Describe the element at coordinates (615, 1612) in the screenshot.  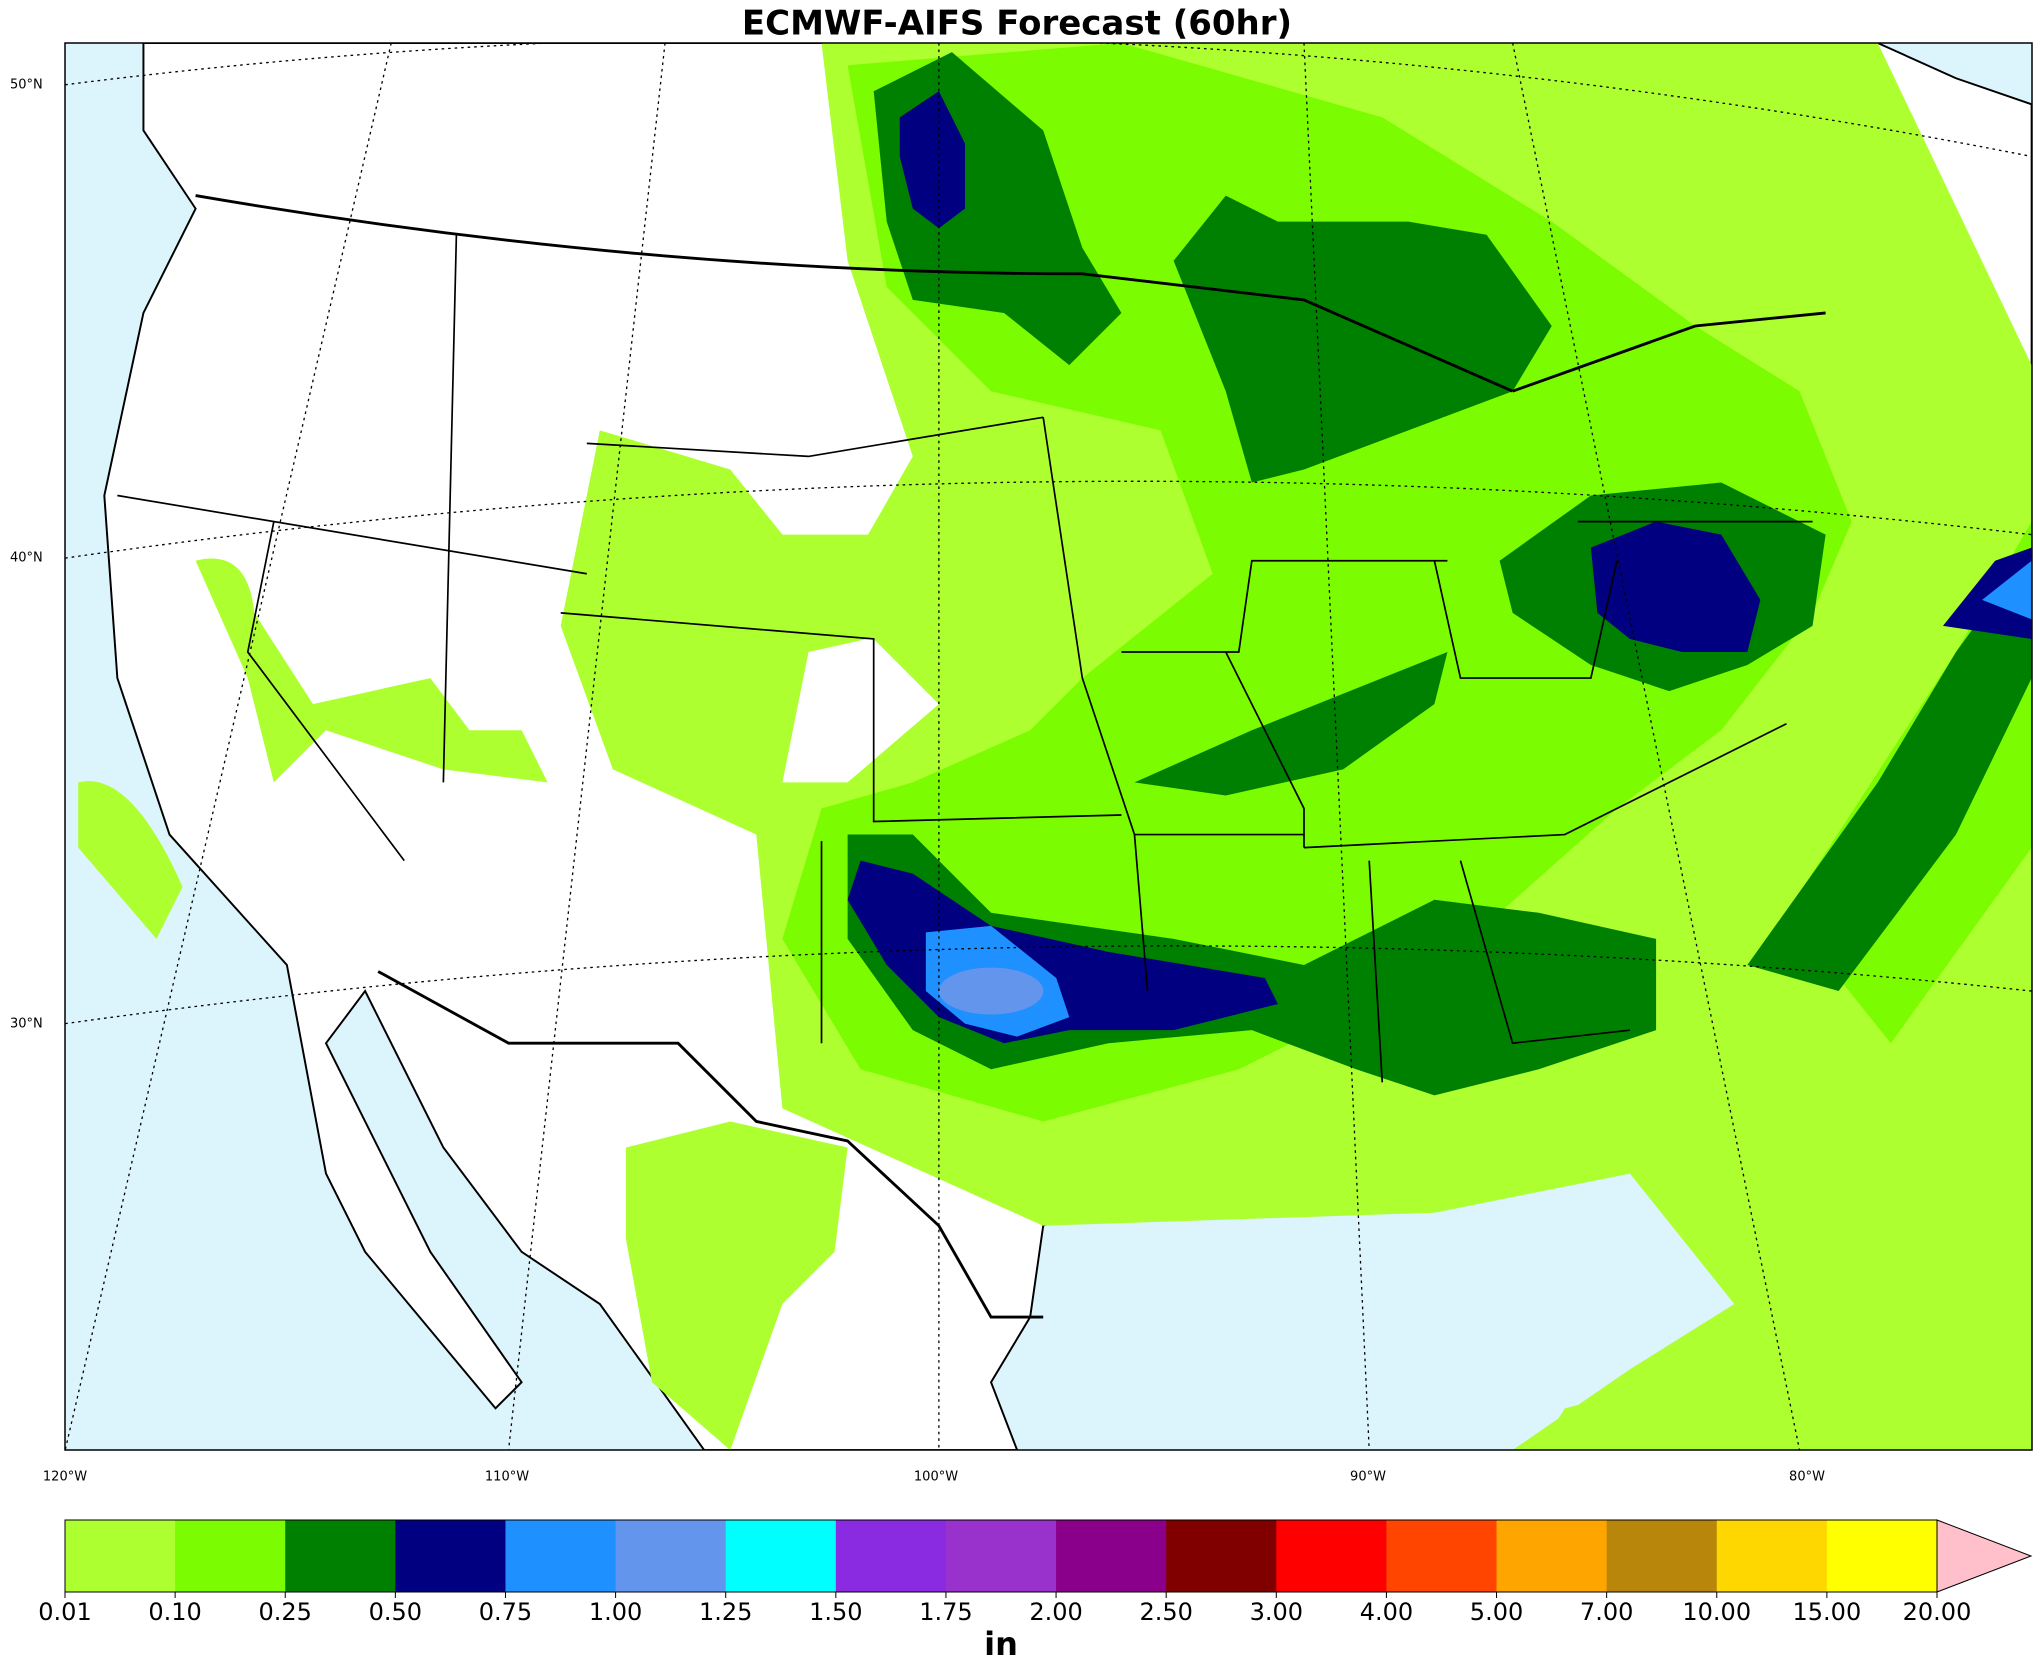
I see `colorbar-tick-label: 1.00` at that location.